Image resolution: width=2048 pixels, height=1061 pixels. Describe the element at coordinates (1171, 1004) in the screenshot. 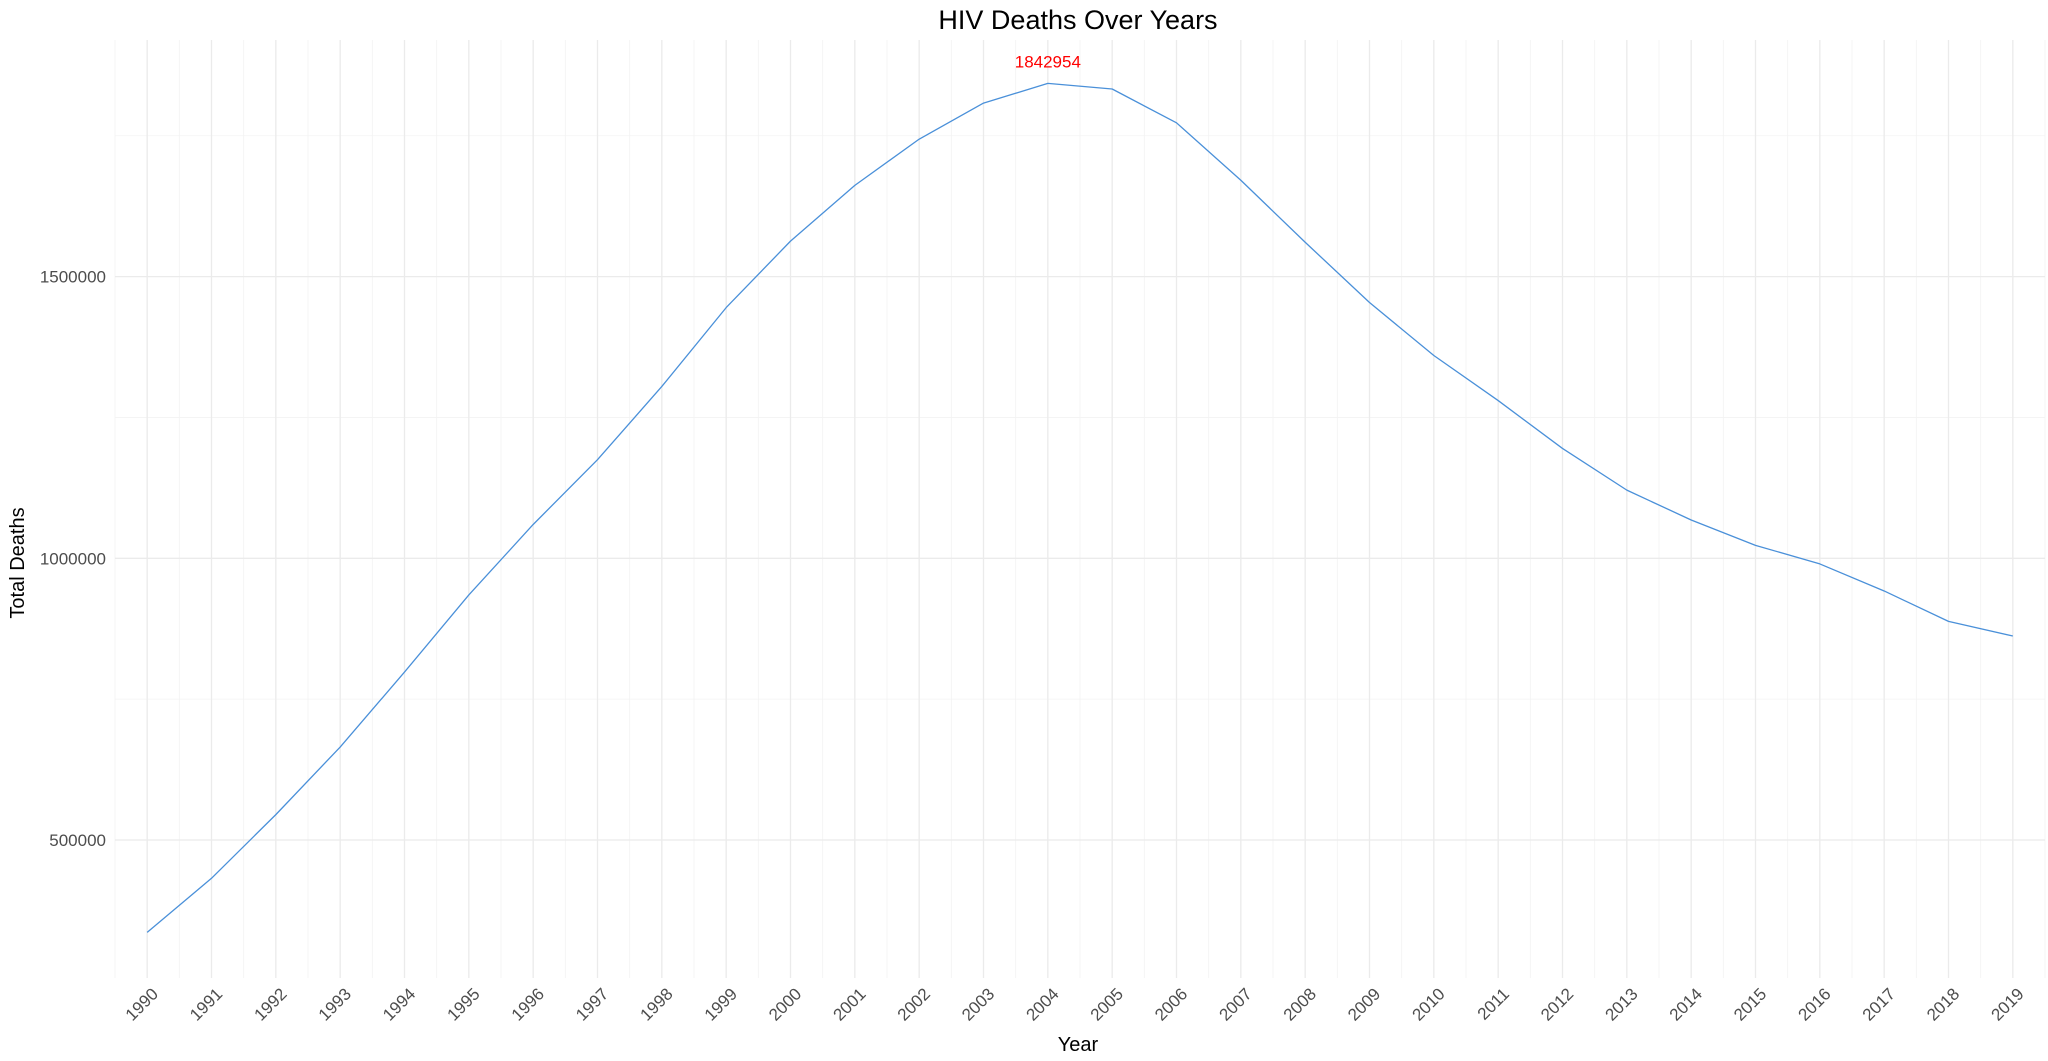

I see `x-tick-label: 2006` at that location.